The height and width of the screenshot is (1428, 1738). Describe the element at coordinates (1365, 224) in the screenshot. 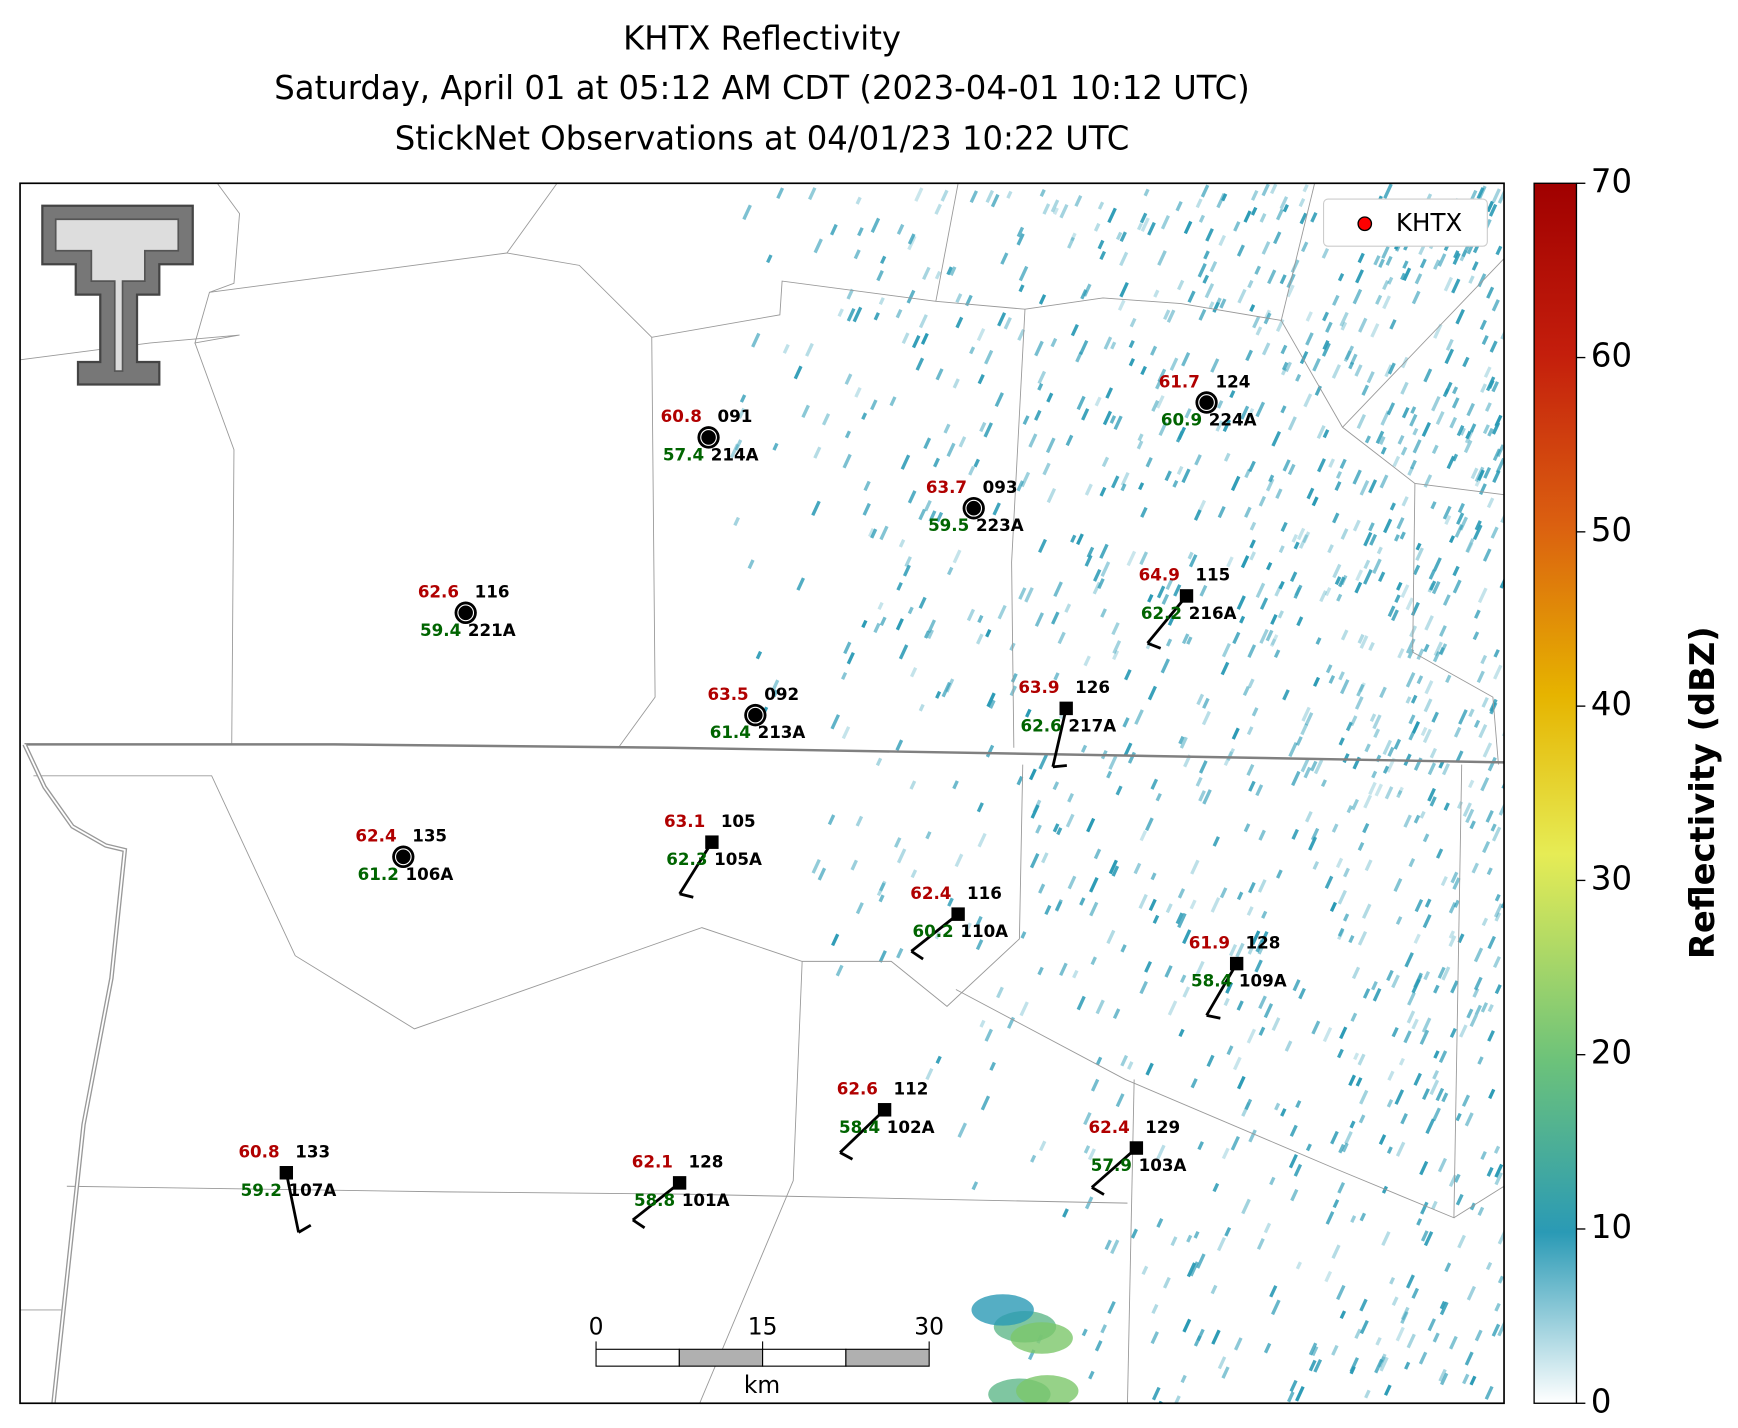

I see `legend-marker` at that location.